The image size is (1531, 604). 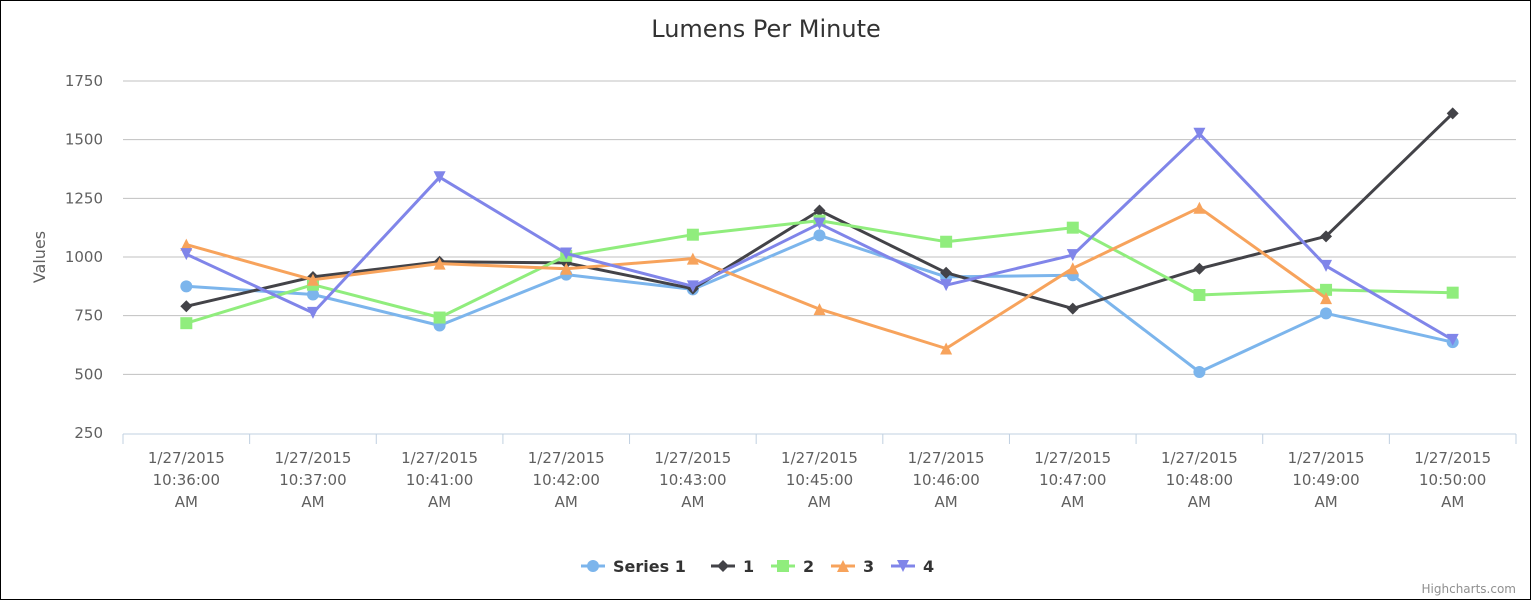 I want to click on legend-item: 3, so click(x=852, y=566).